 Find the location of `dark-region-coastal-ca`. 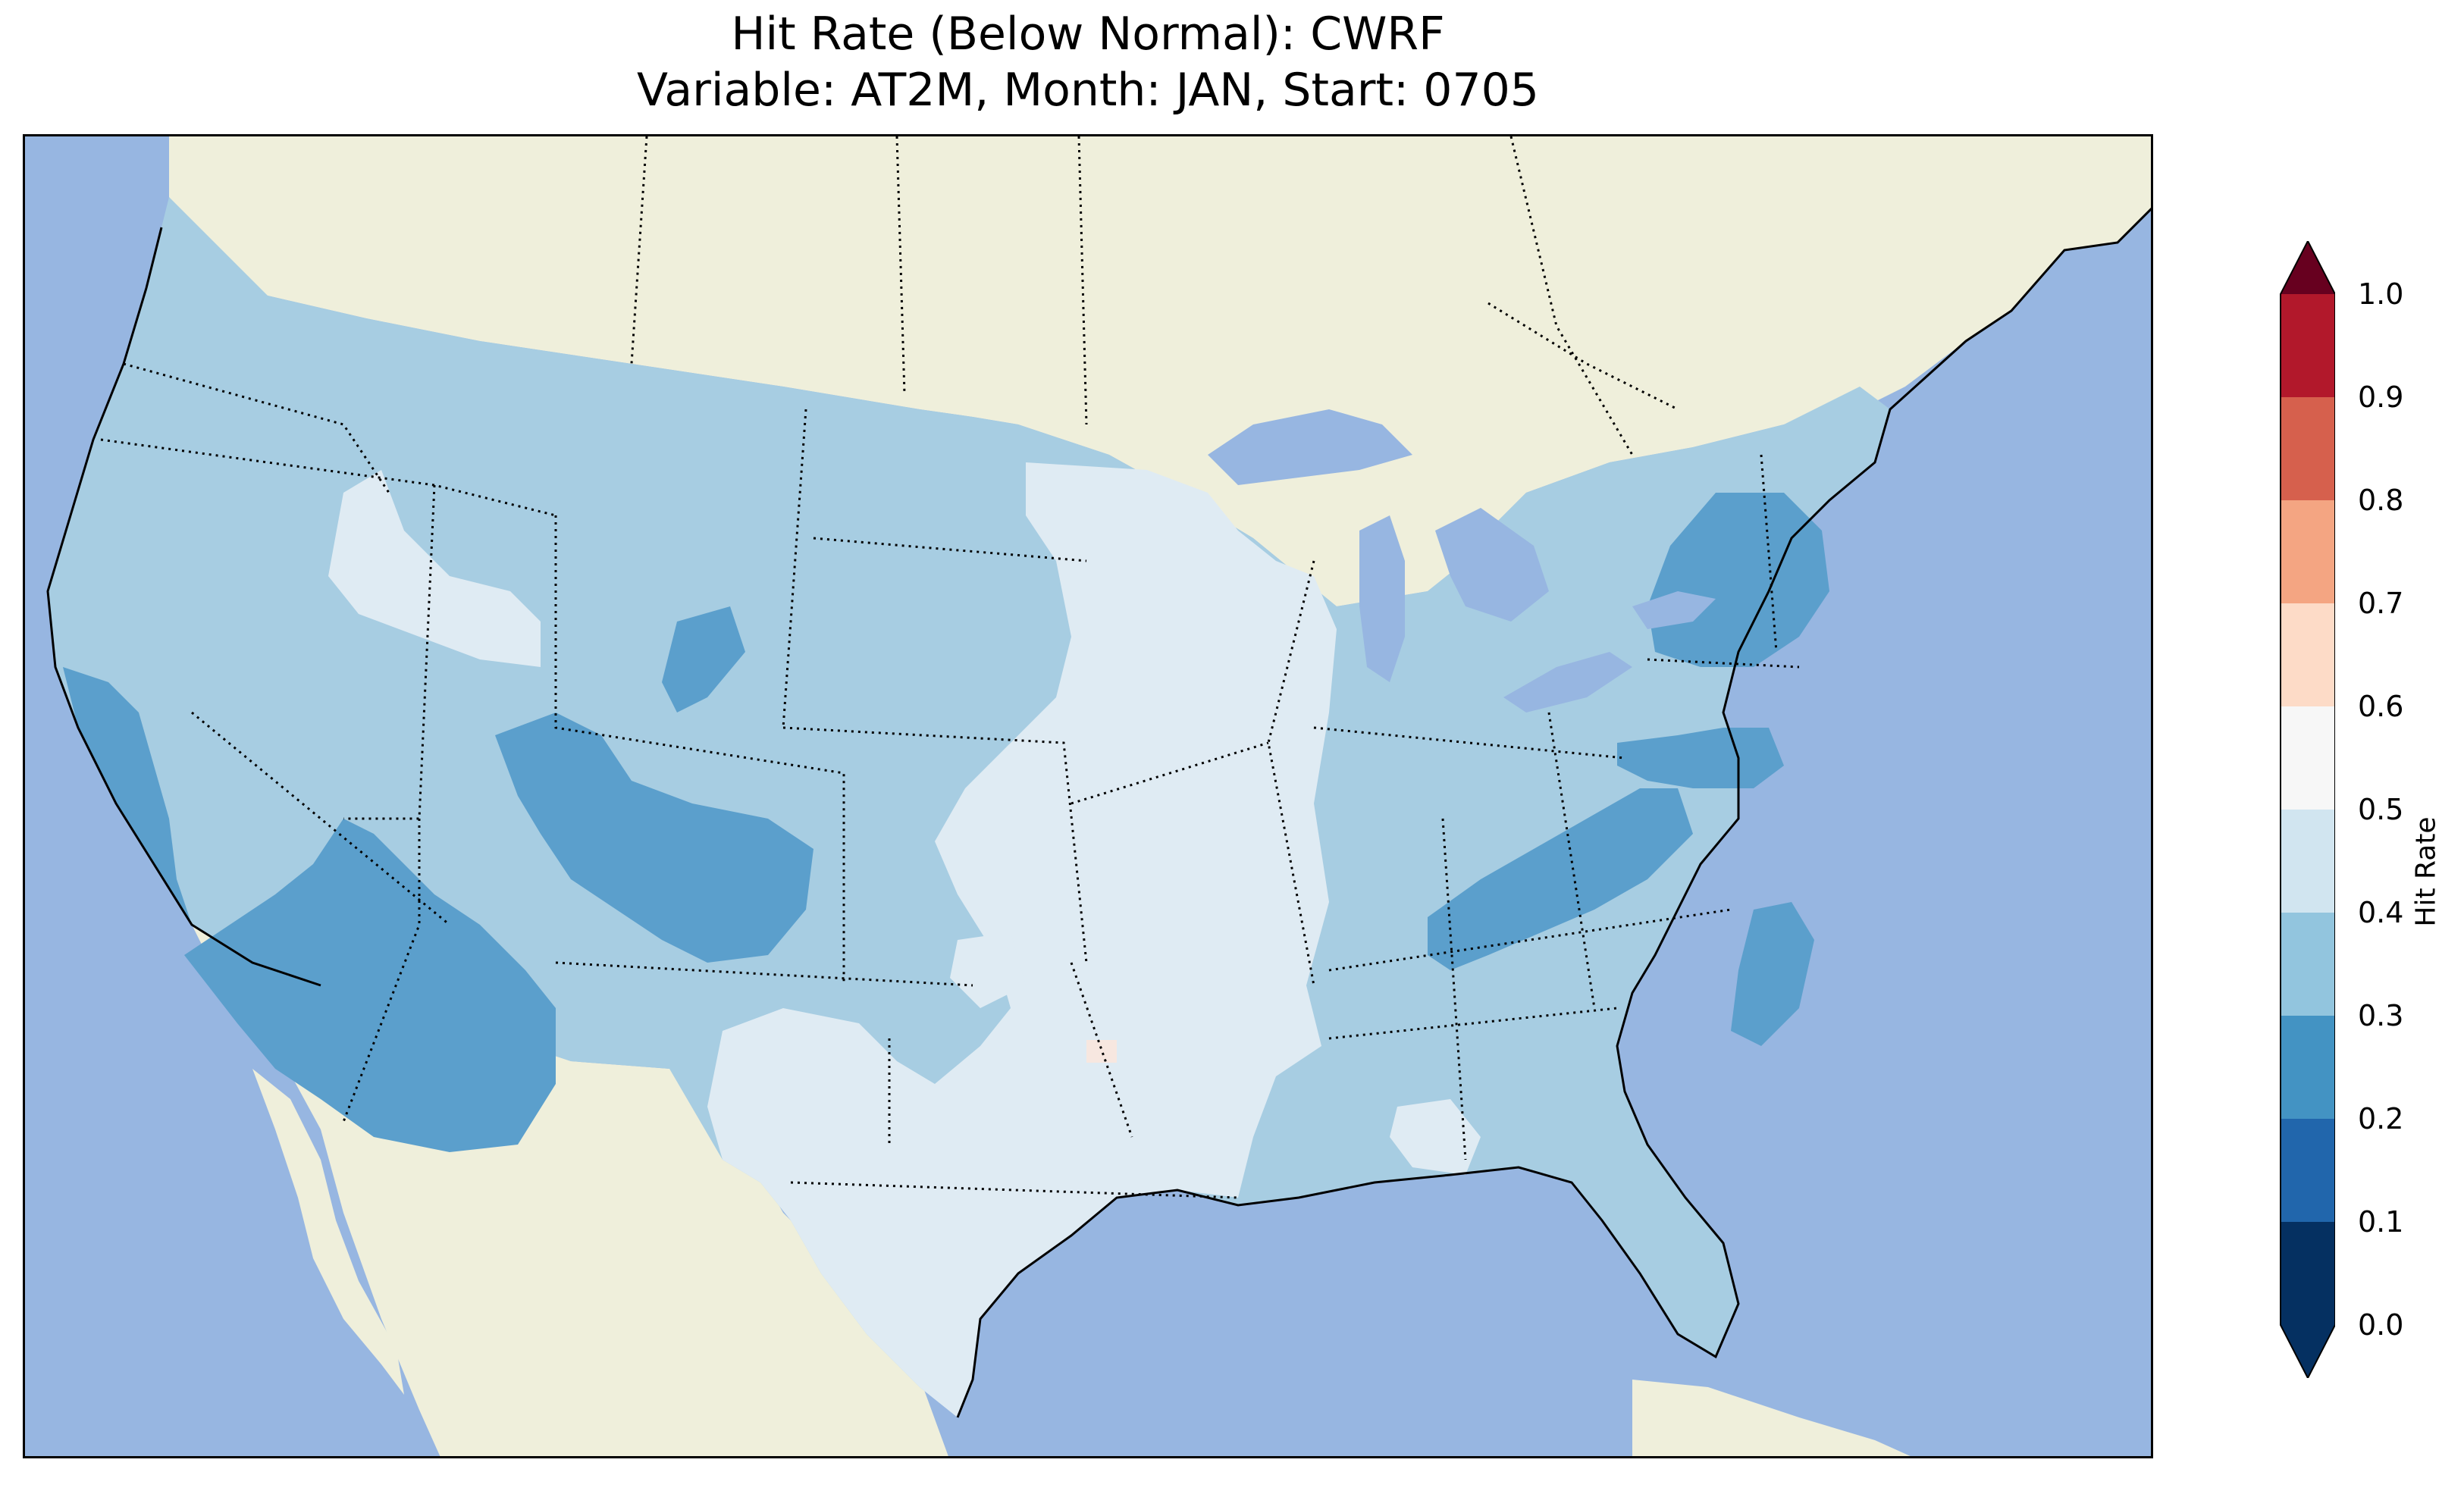

dark-region-coastal-ca is located at coordinates (128, 796).